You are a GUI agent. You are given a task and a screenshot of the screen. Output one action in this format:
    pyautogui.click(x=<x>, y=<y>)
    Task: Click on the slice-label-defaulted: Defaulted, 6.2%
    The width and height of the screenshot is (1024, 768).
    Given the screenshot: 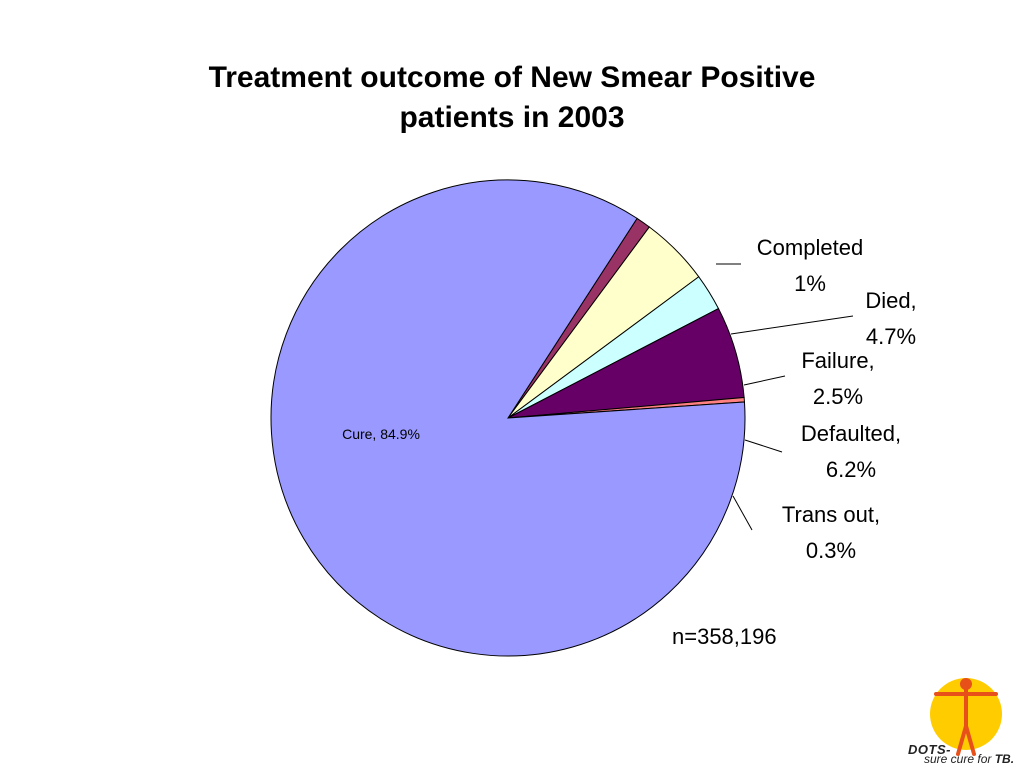 What is the action you would take?
    pyautogui.click(x=851, y=451)
    